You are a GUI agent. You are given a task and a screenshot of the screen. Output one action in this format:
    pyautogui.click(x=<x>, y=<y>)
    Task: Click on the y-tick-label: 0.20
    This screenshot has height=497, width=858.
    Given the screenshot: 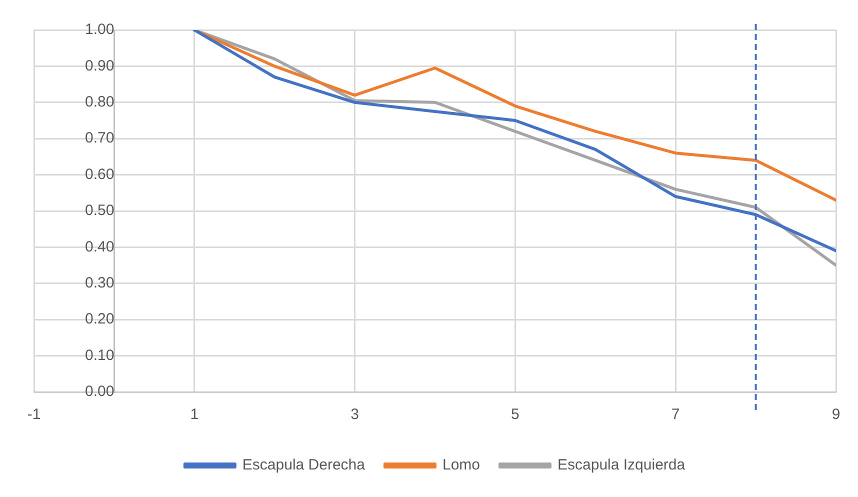 What is the action you would take?
    pyautogui.click(x=99, y=319)
    